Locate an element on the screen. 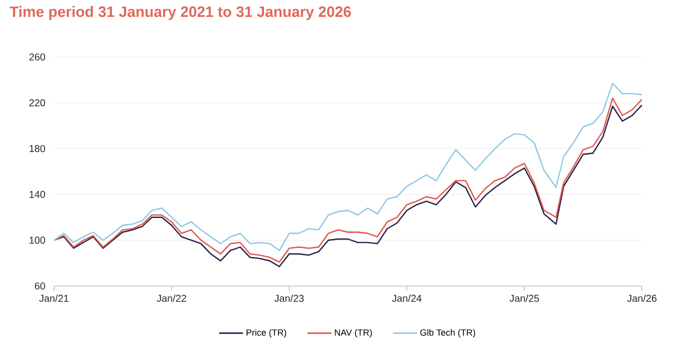 The height and width of the screenshot is (359, 680). y-tick-label: 220 is located at coordinates (37, 102).